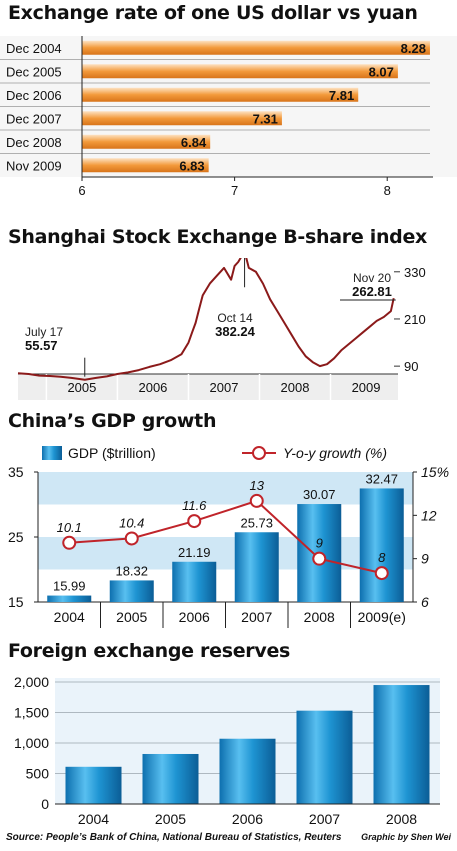  What do you see at coordinates (213, 13) in the screenshot?
I see `exchange-rate-title: Exchange rate of one US dollar vs yuan` at bounding box center [213, 13].